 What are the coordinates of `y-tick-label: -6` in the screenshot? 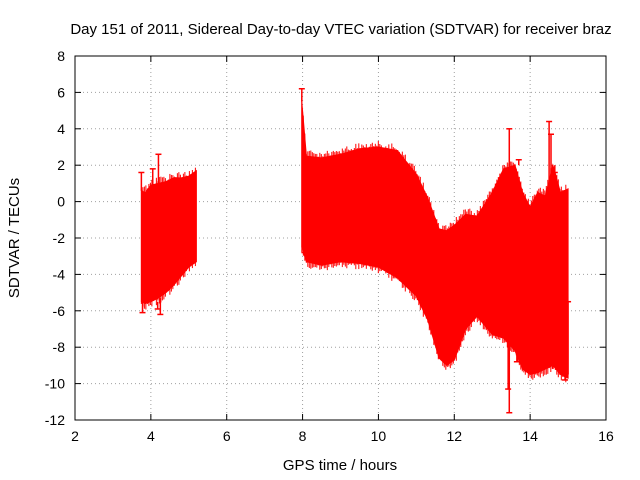 It's located at (59, 311).